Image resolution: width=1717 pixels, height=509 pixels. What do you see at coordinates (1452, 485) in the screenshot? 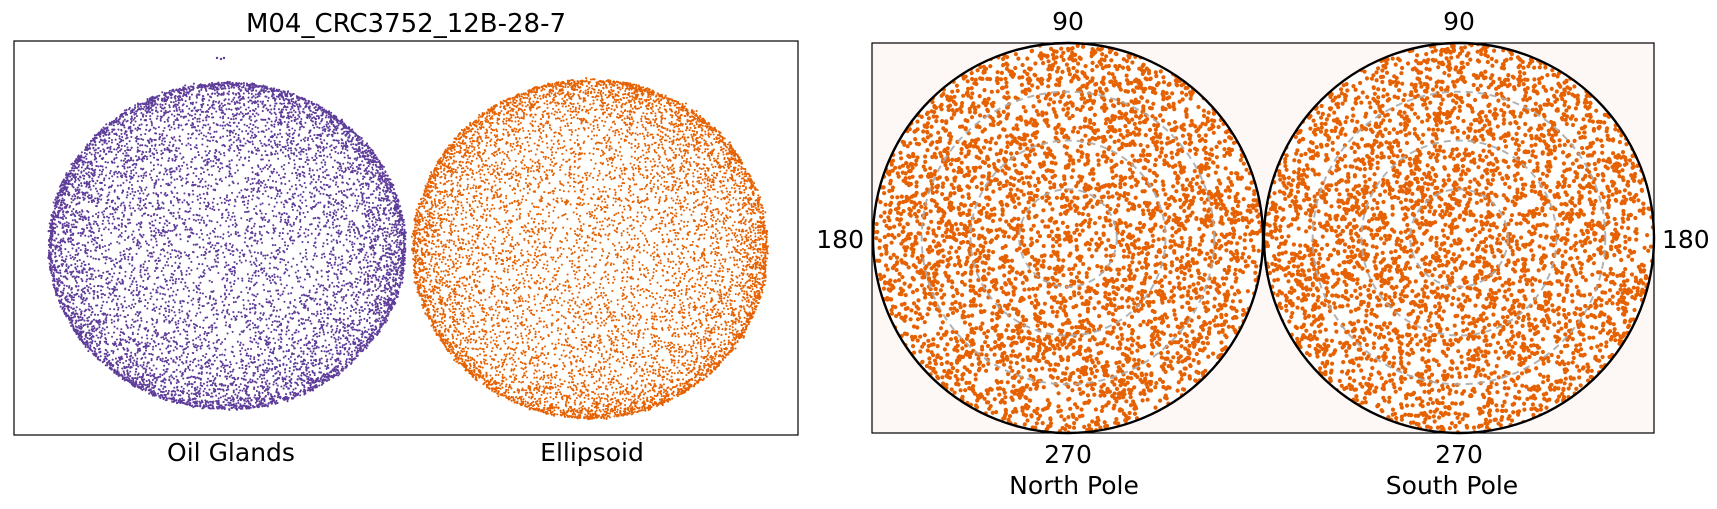
I see `south-pole-label: South Pole` at bounding box center [1452, 485].